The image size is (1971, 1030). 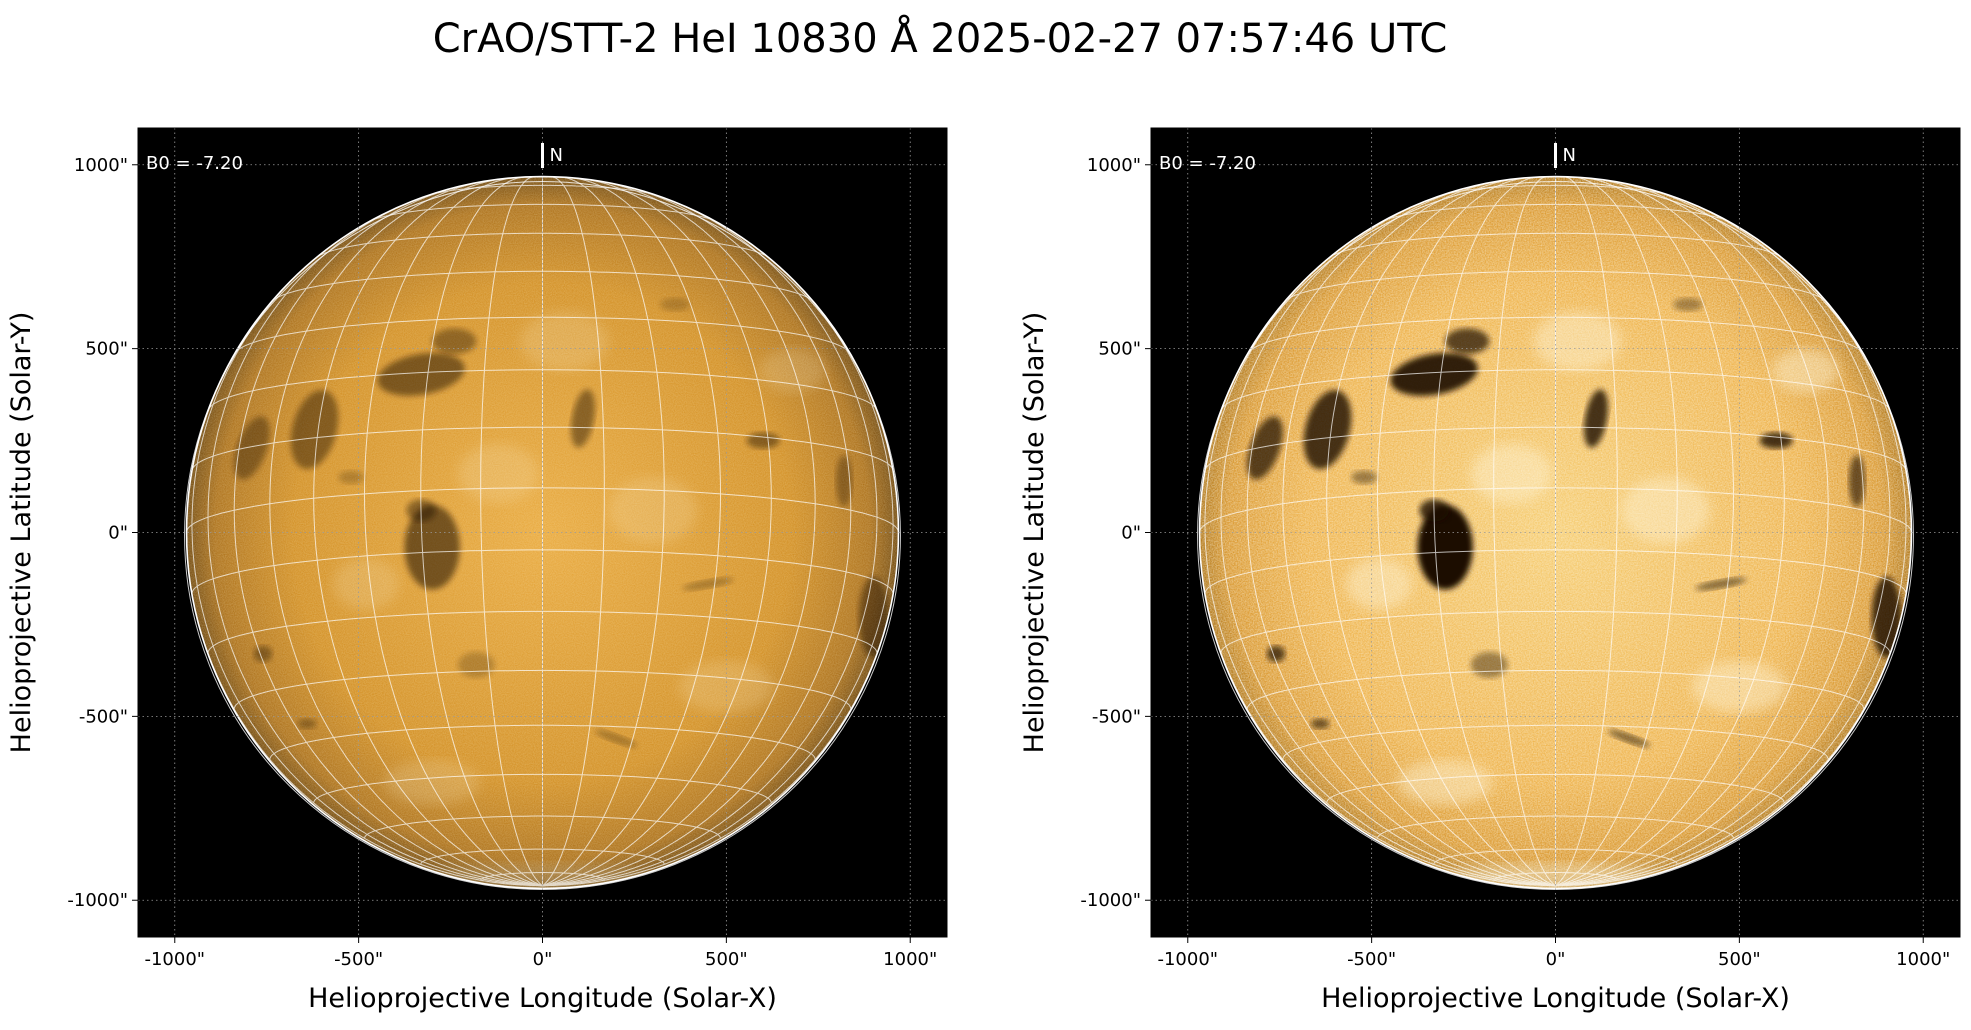 What do you see at coordinates (726, 959) in the screenshot?
I see `x-tick-label: 500"` at bounding box center [726, 959].